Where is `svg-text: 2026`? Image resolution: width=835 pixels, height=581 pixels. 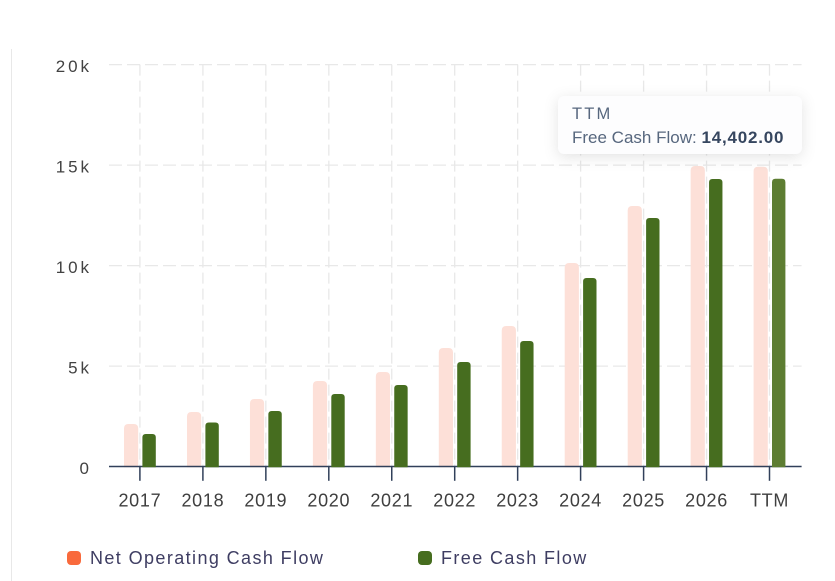 svg-text: 2026 is located at coordinates (706, 501).